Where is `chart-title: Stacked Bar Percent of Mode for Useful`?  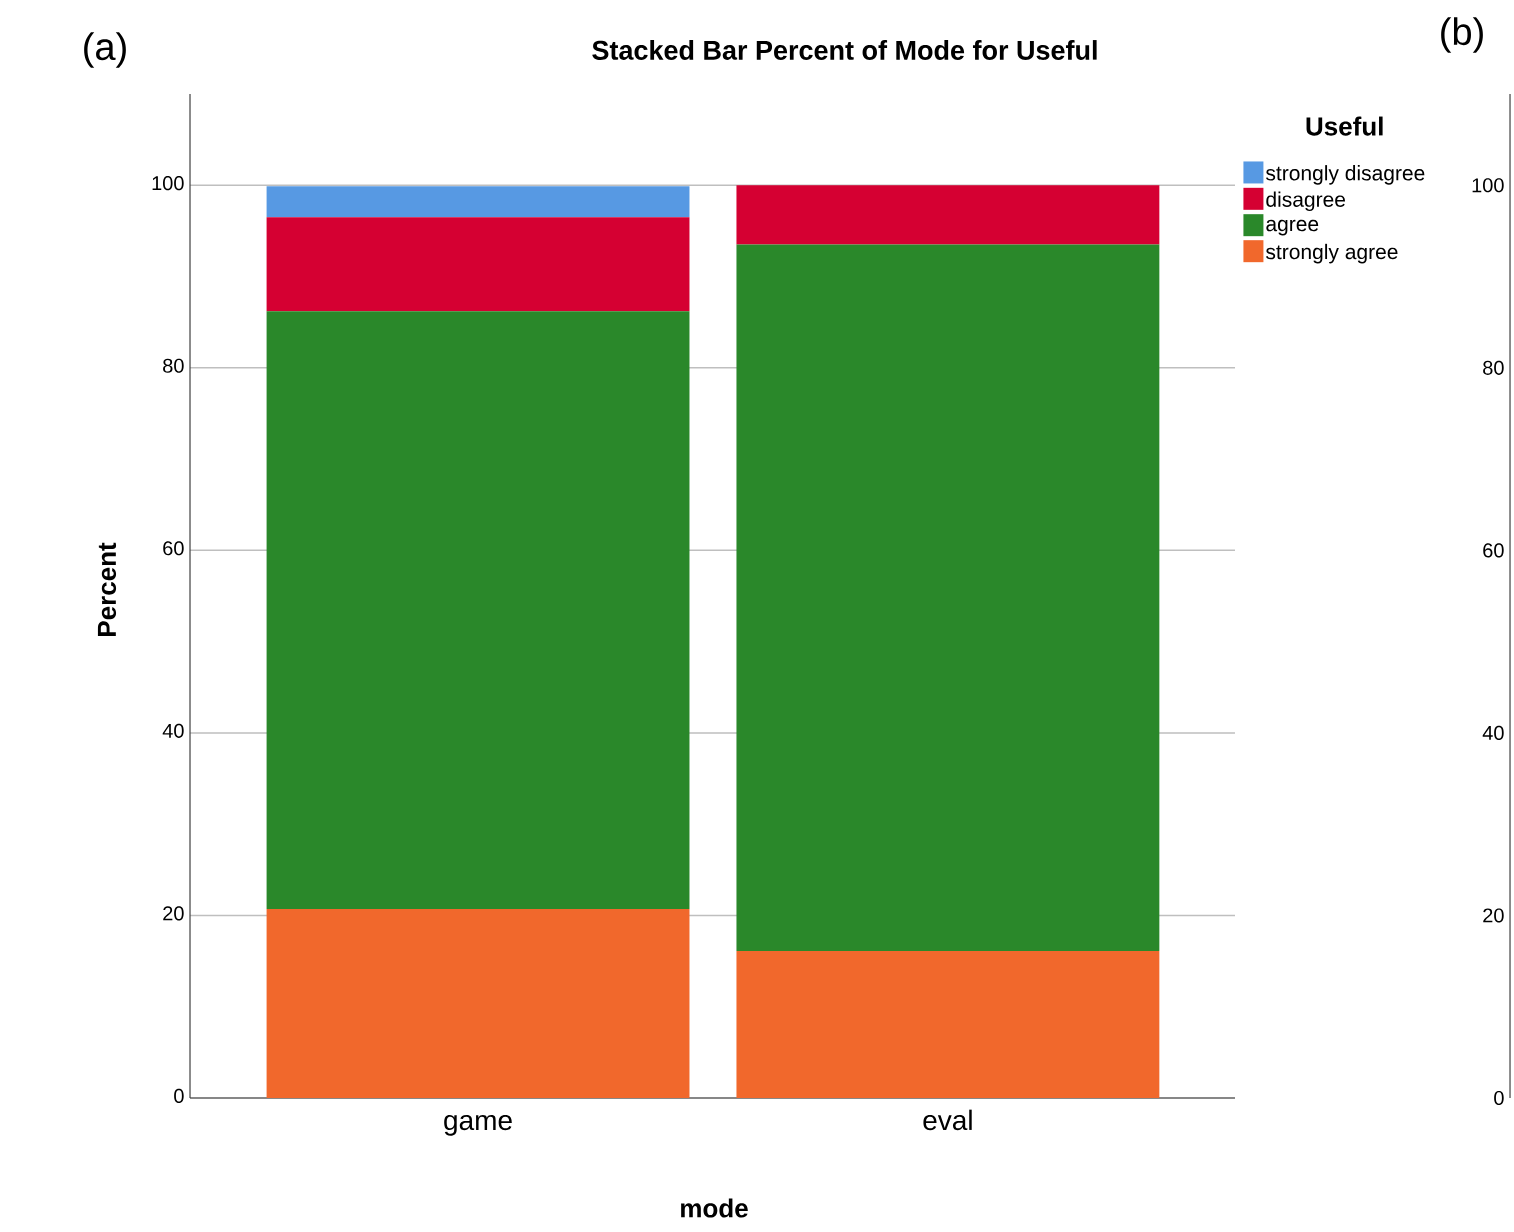 chart-title: Stacked Bar Percent of Mode for Useful is located at coordinates (844, 50).